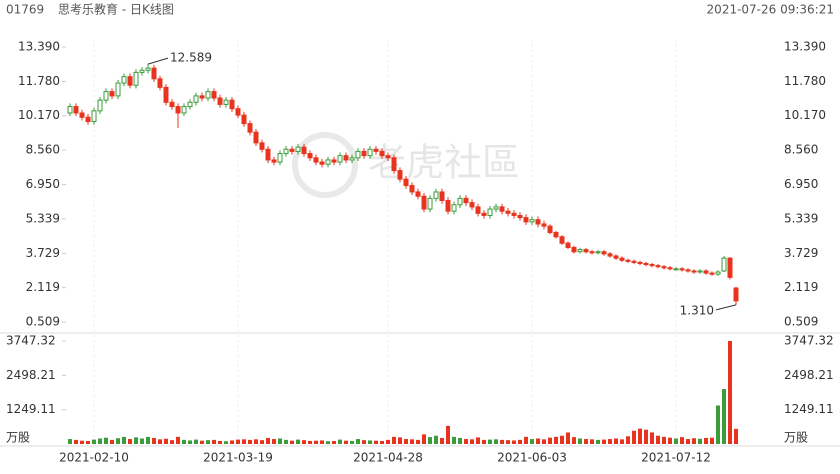 The height and width of the screenshot is (474, 840). I want to click on y-tick-label: 2.119, so click(43, 287).